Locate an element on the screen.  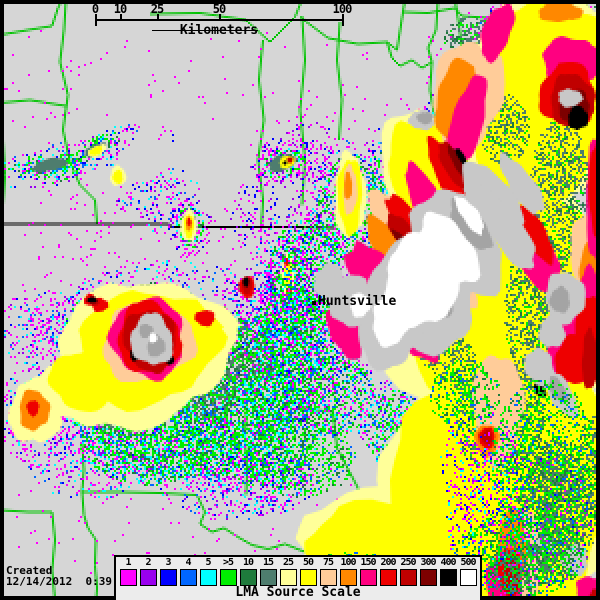
legend-item: 400 is located at coordinates (448, 572).